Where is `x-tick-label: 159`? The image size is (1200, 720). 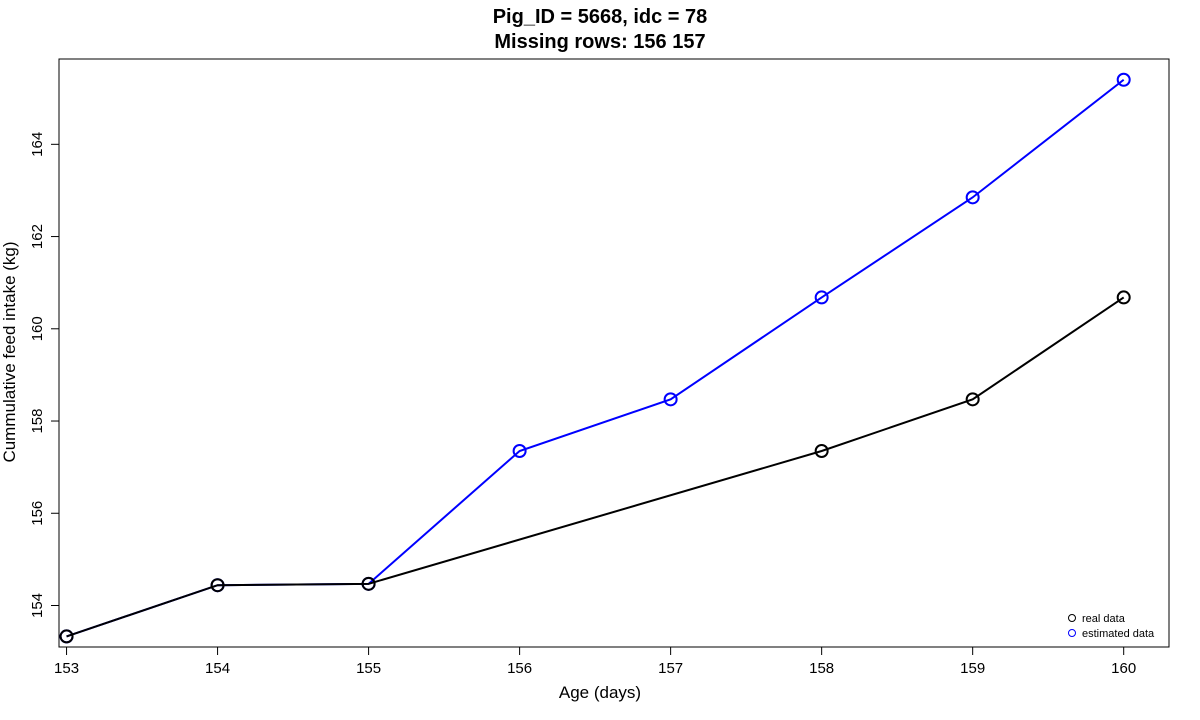 x-tick-label: 159 is located at coordinates (972, 668).